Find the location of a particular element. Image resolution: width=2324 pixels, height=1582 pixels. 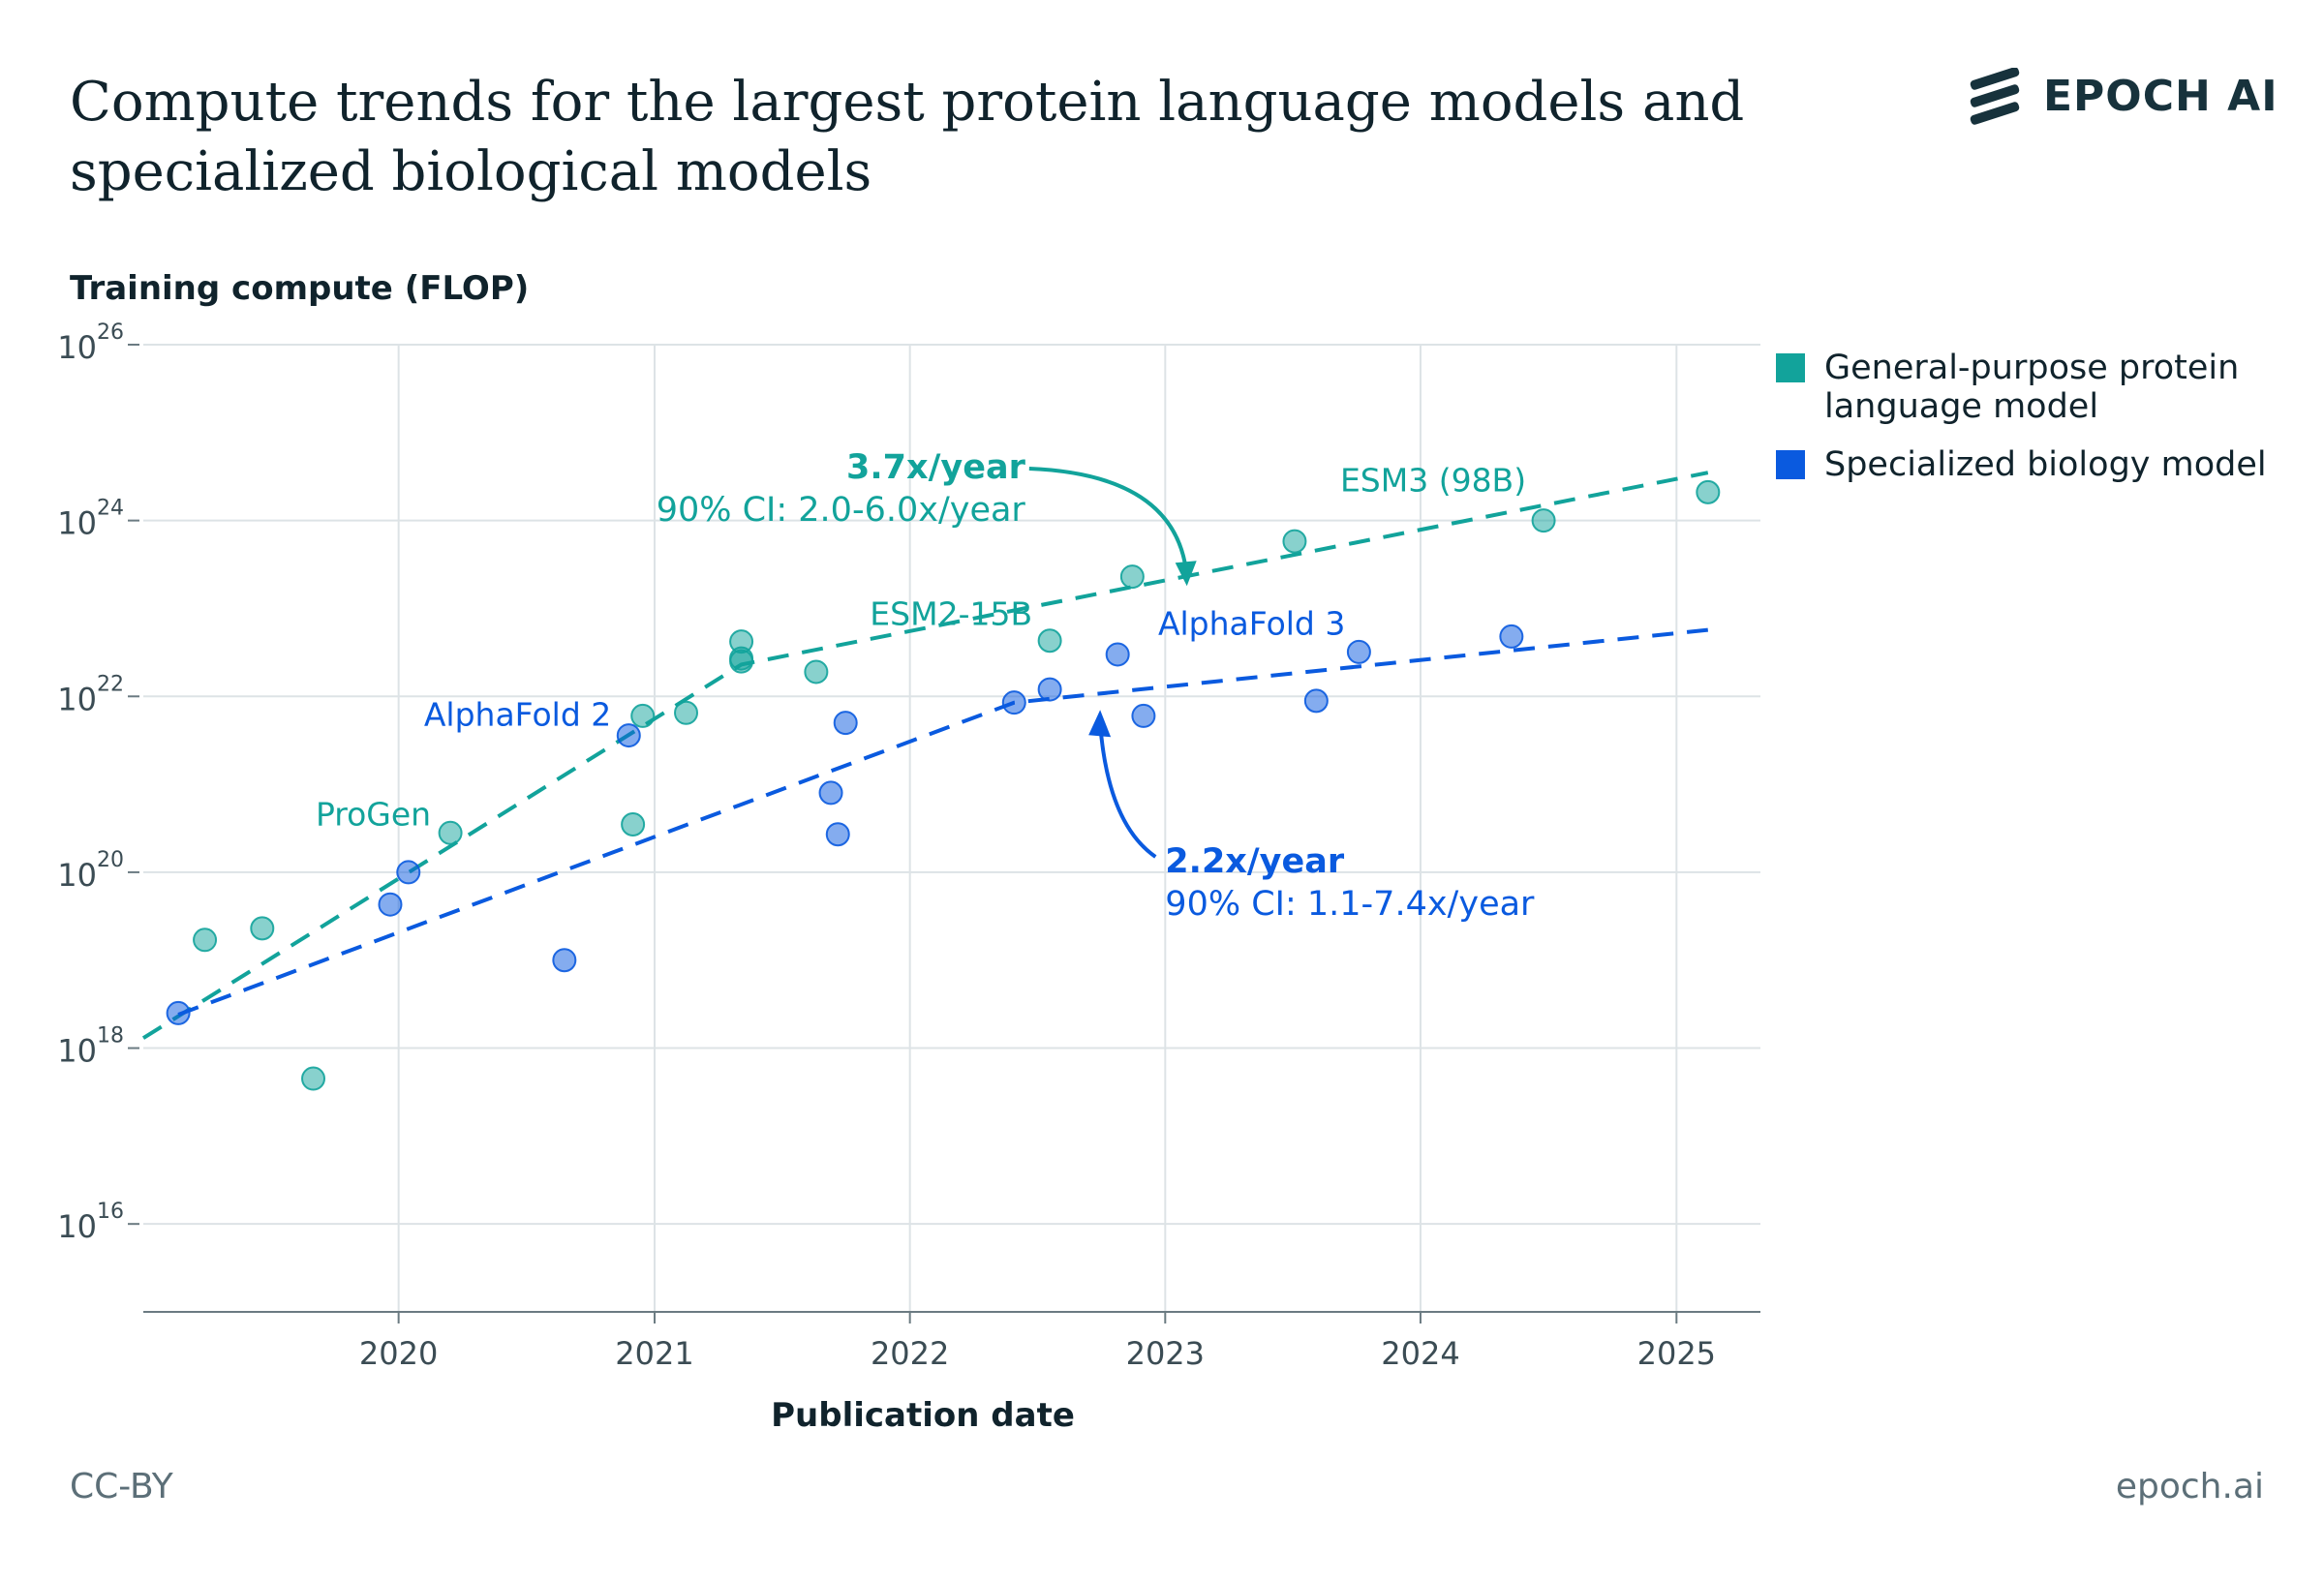

legend-item-general: General-purpose protein language model is located at coordinates (2050, 387).